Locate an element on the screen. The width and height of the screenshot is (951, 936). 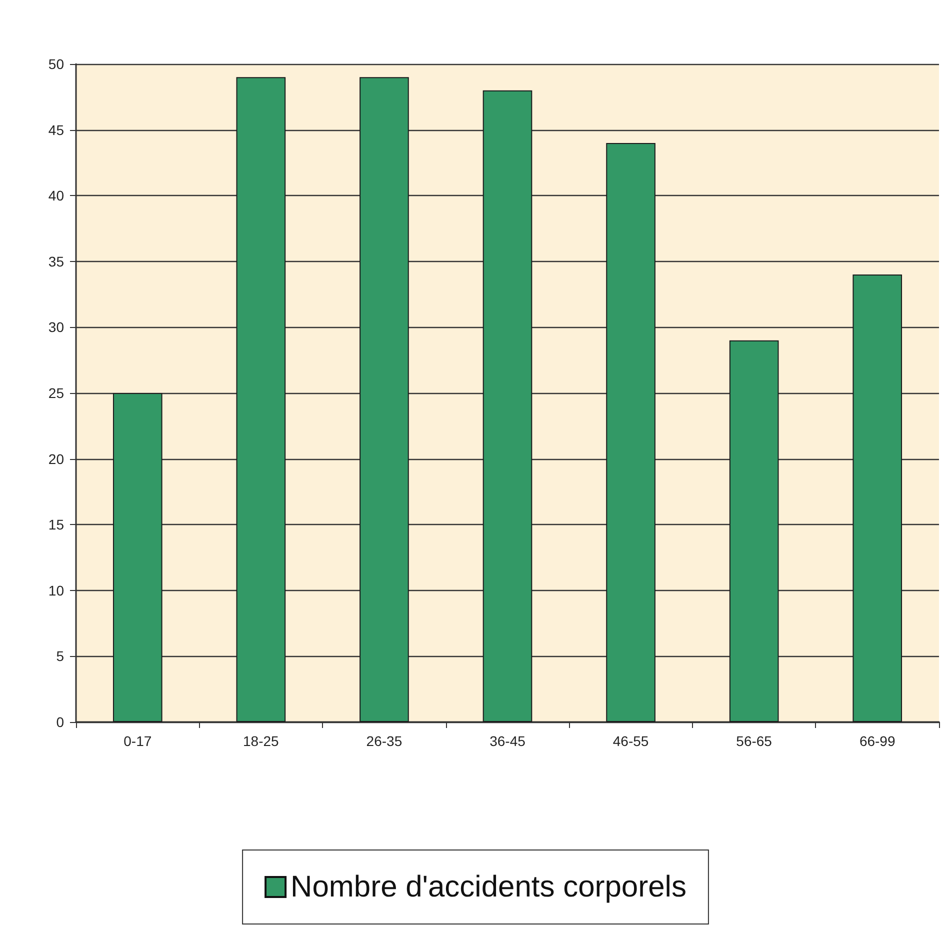
x-tick-label: 0-17 is located at coordinates (138, 741).